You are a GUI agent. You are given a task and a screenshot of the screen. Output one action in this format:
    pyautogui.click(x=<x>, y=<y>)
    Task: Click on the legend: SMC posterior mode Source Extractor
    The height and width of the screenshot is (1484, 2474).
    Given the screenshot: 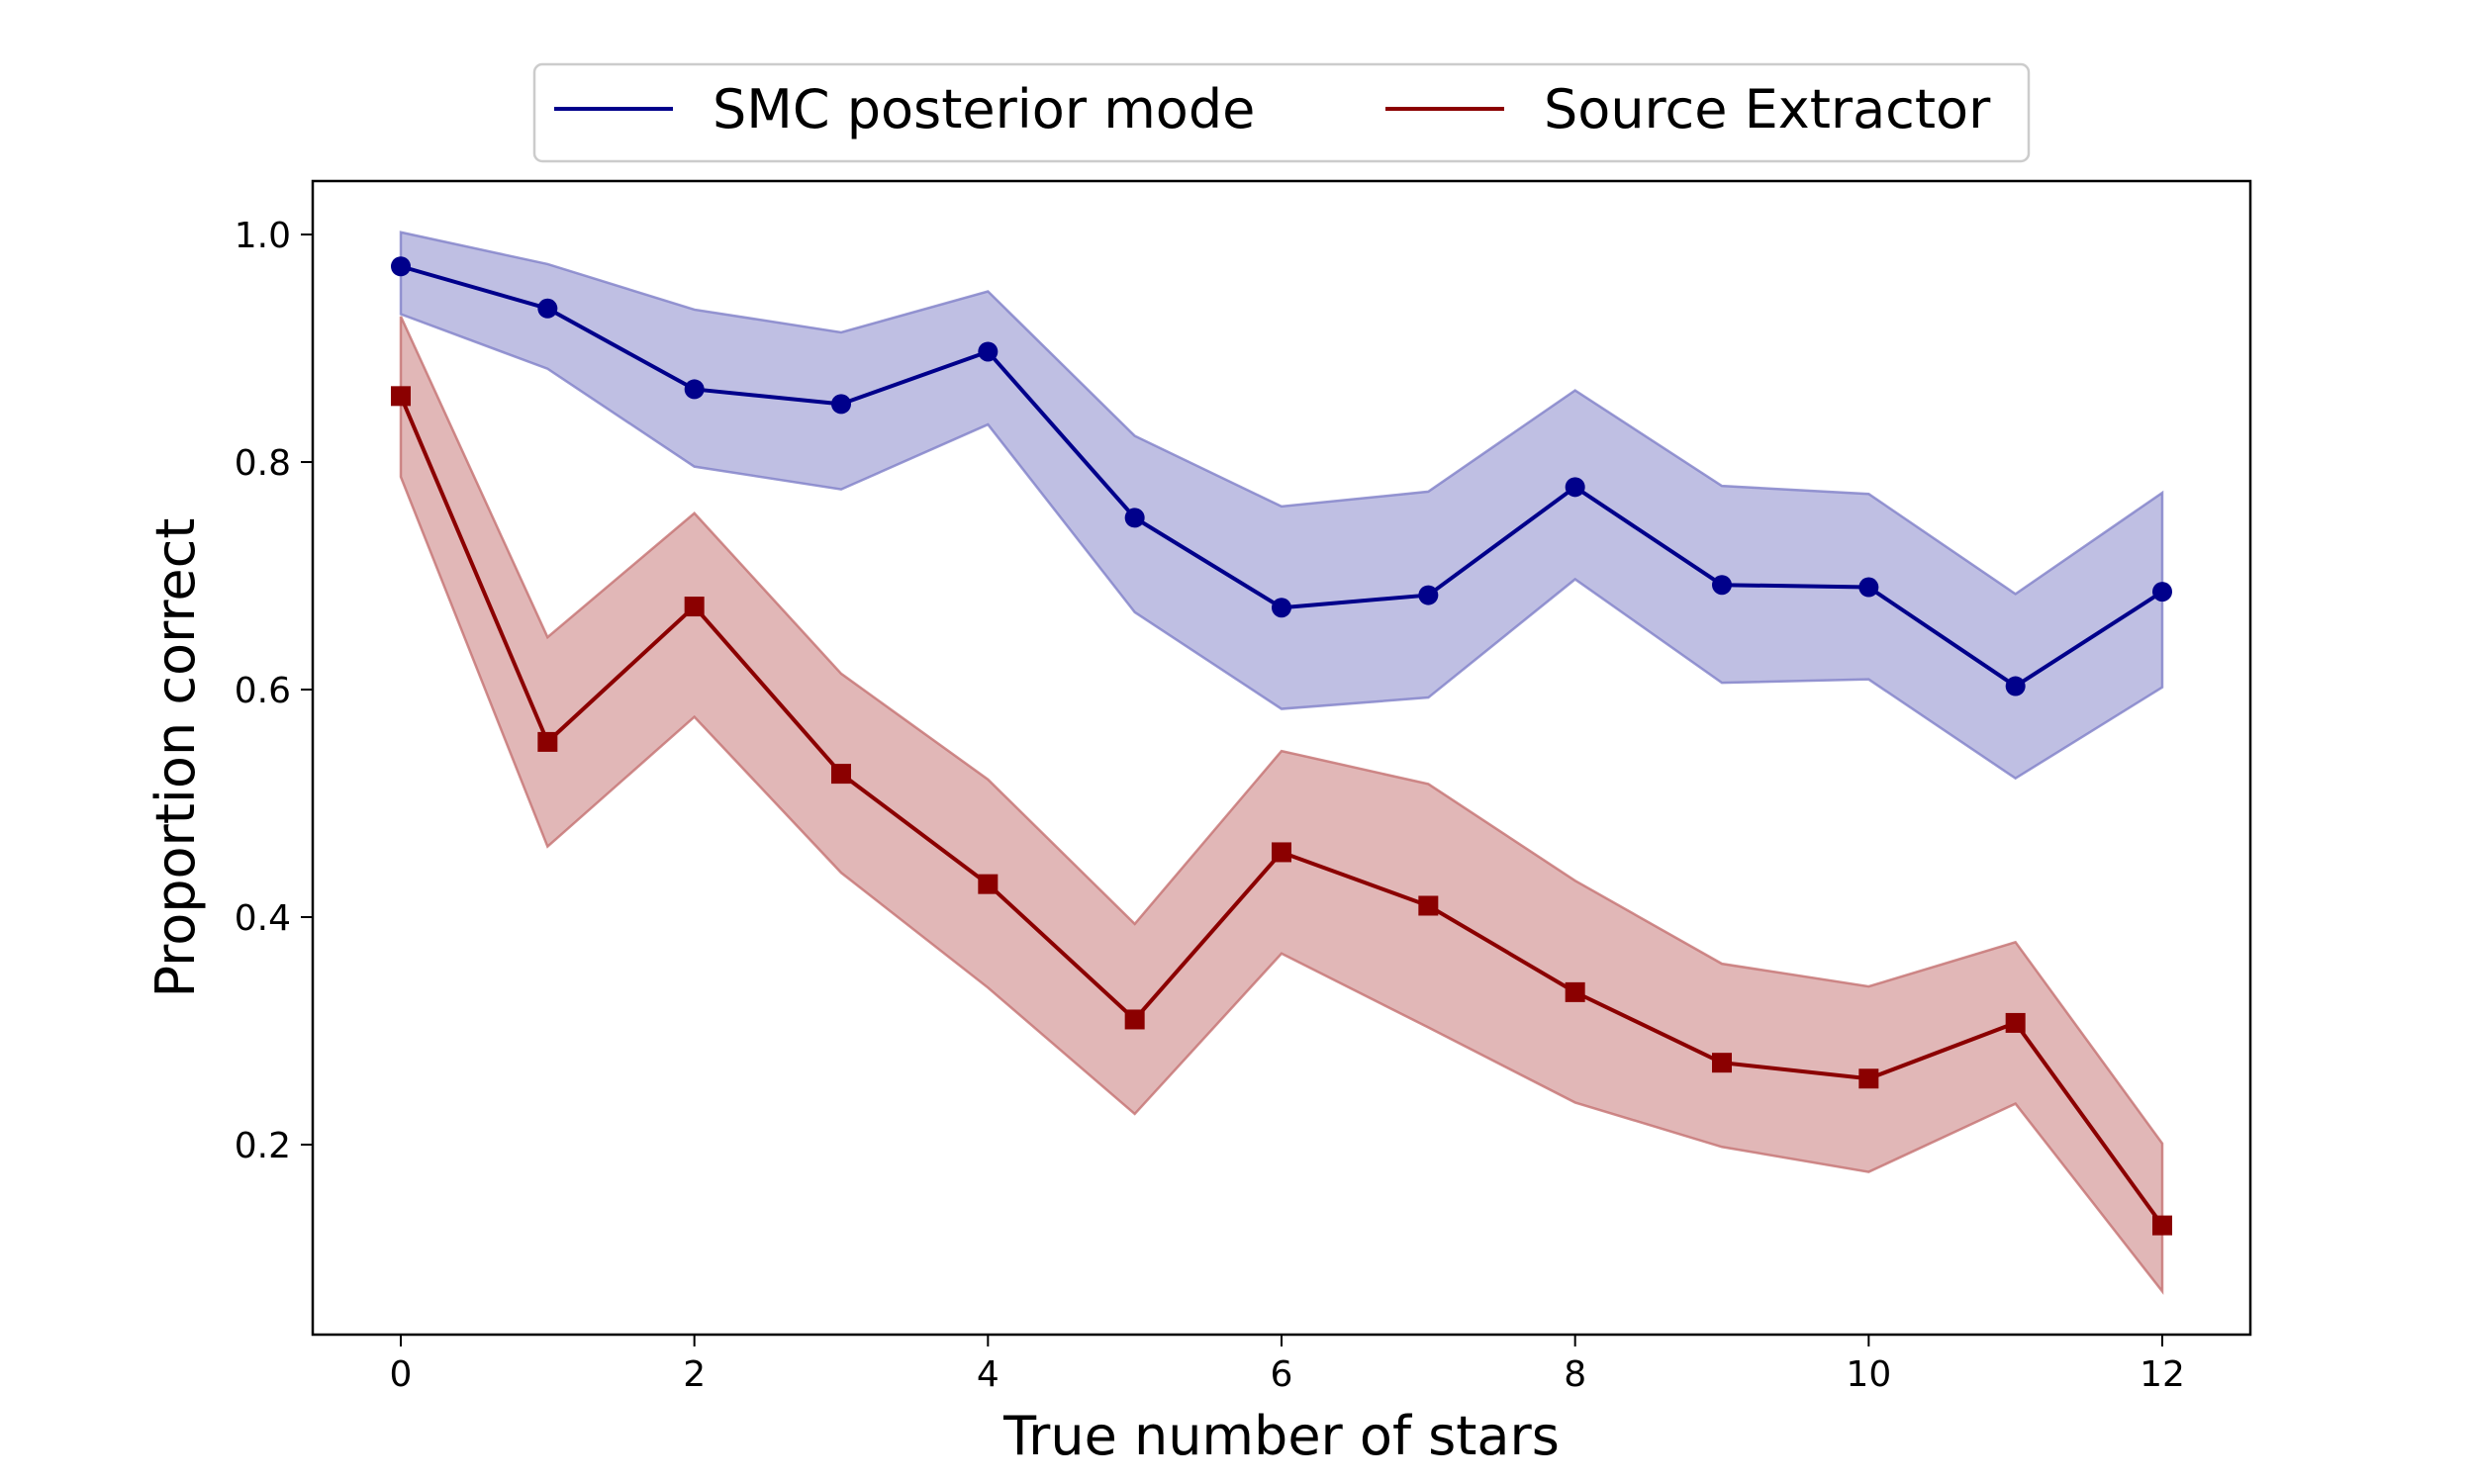 What is the action you would take?
    pyautogui.click(x=1281, y=112)
    